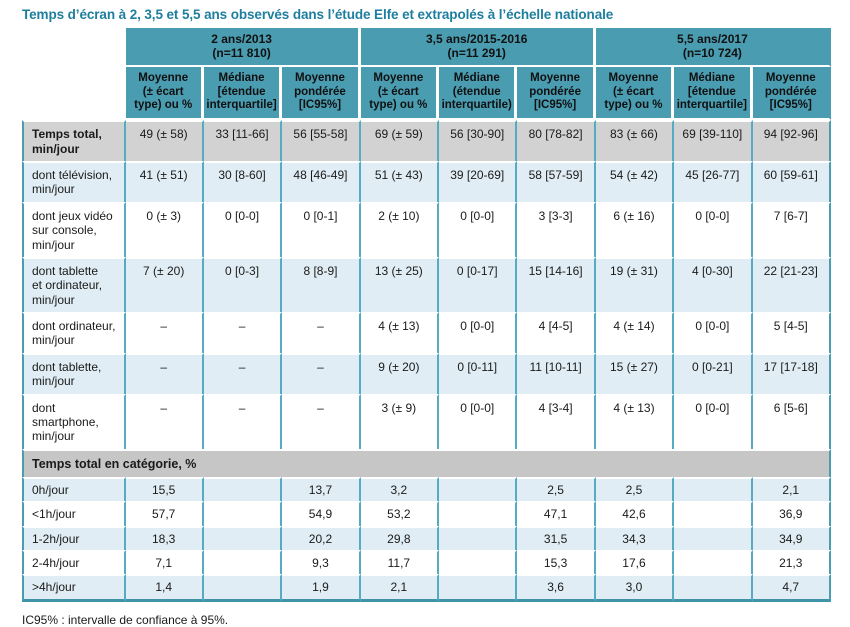  Describe the element at coordinates (243, 181) in the screenshot. I see `value-cell: 30 [8-60]` at that location.